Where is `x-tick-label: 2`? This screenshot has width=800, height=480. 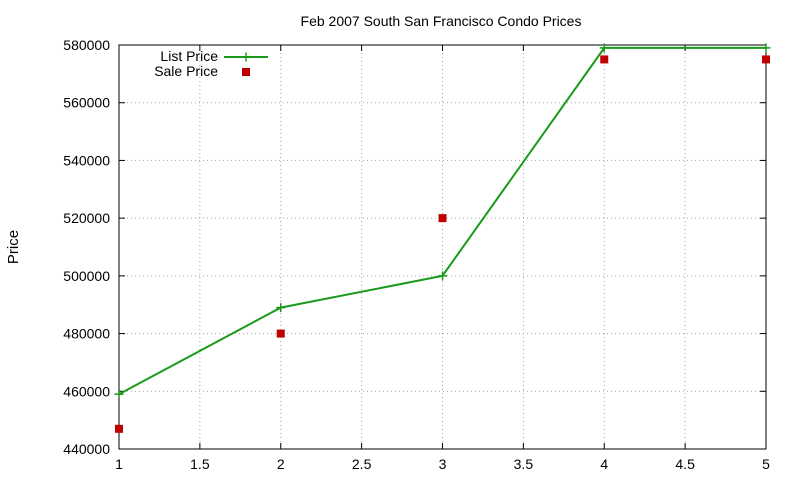
x-tick-label: 2 is located at coordinates (281, 464).